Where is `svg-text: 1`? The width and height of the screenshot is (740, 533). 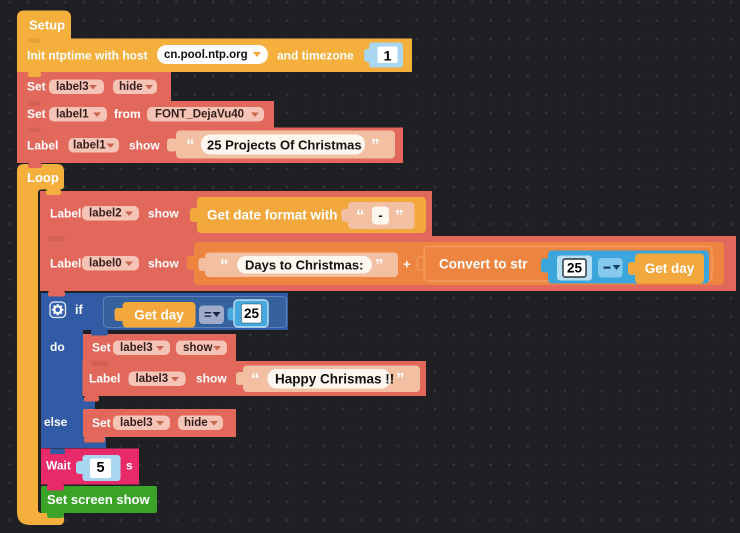 svg-text: 1 is located at coordinates (388, 56).